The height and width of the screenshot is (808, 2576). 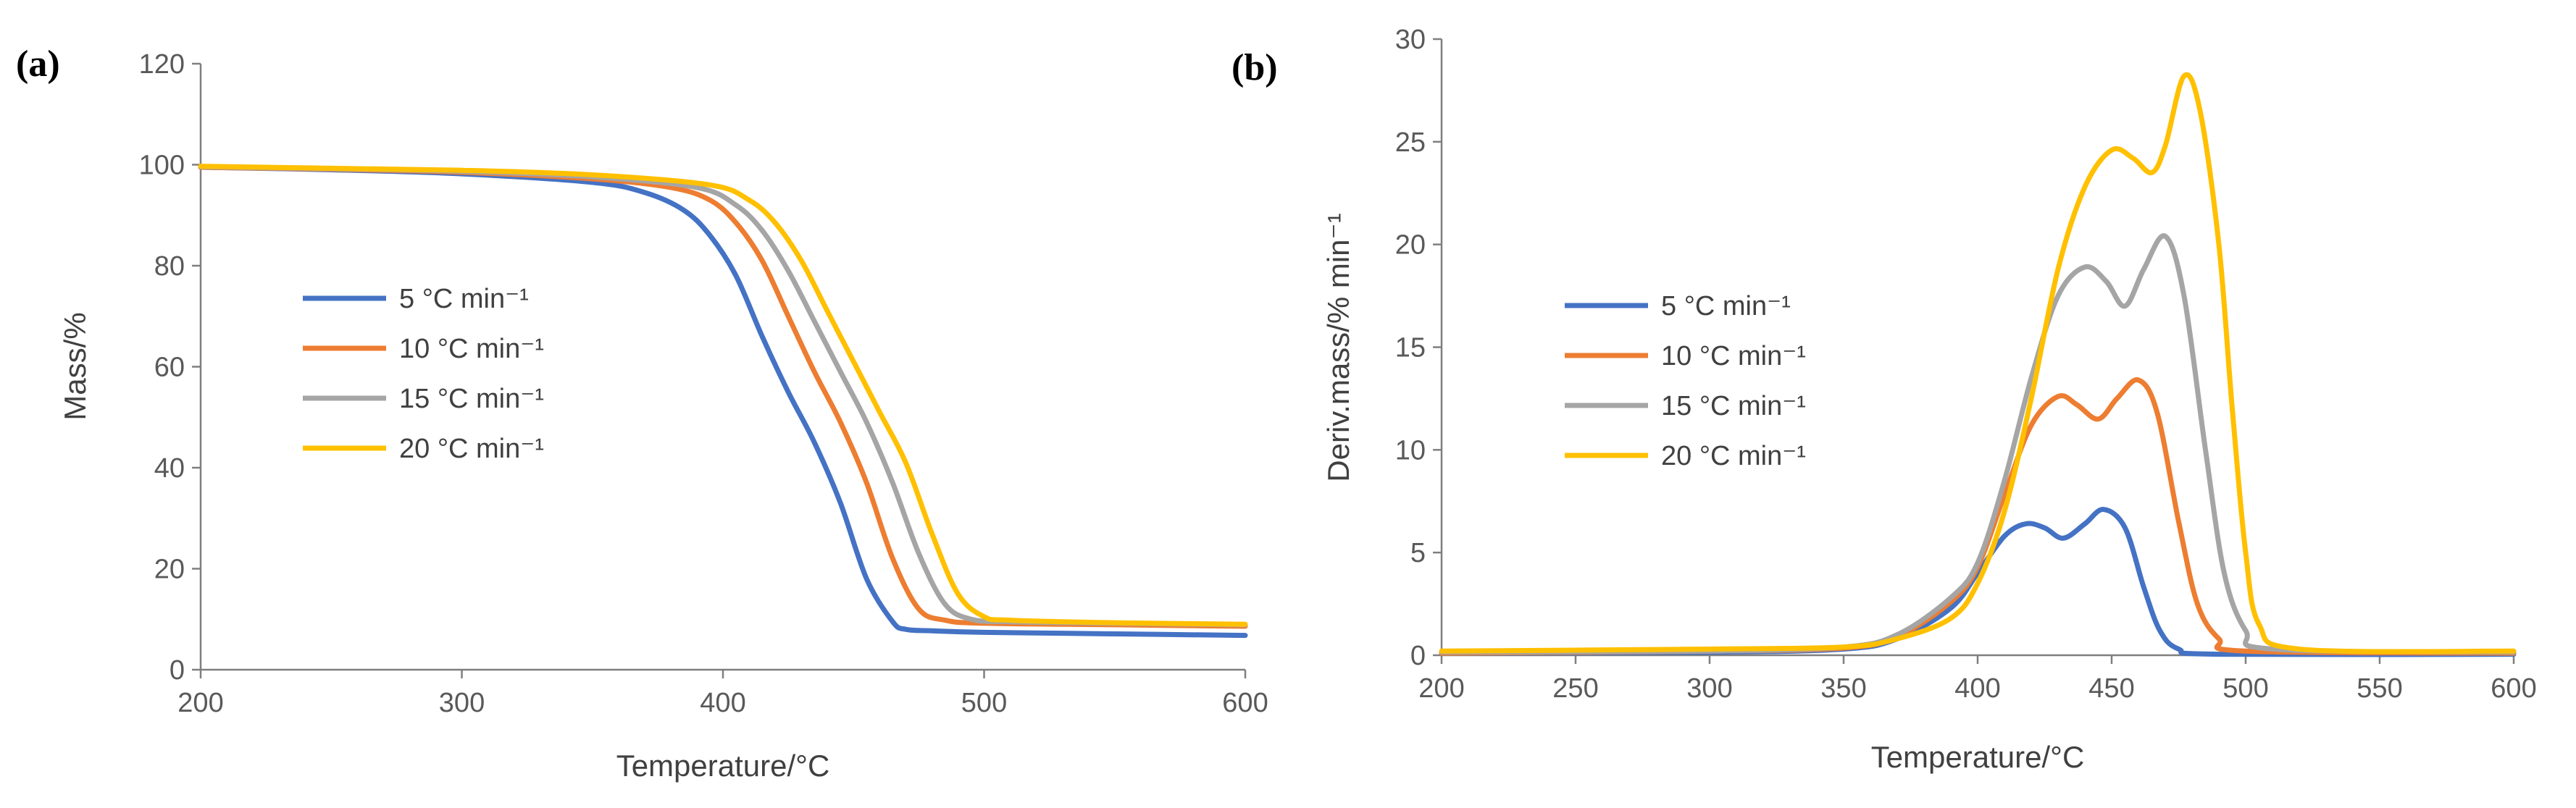 I want to click on y-tick-label: 80, so click(x=169, y=266).